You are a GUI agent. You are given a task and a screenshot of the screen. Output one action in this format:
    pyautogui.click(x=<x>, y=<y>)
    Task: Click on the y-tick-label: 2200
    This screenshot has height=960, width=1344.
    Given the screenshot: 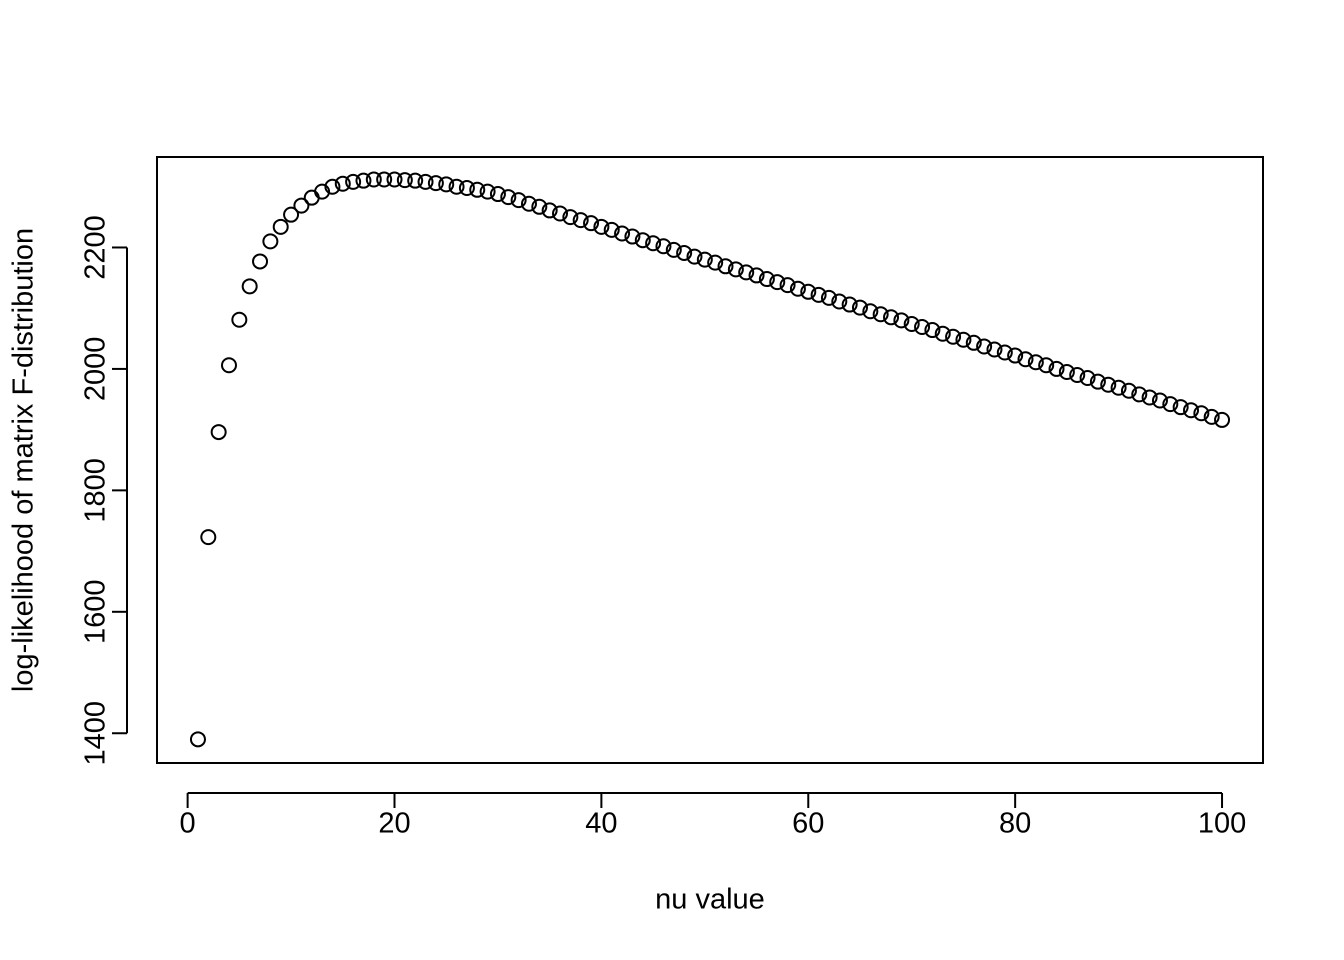 What is the action you would take?
    pyautogui.click(x=96, y=247)
    